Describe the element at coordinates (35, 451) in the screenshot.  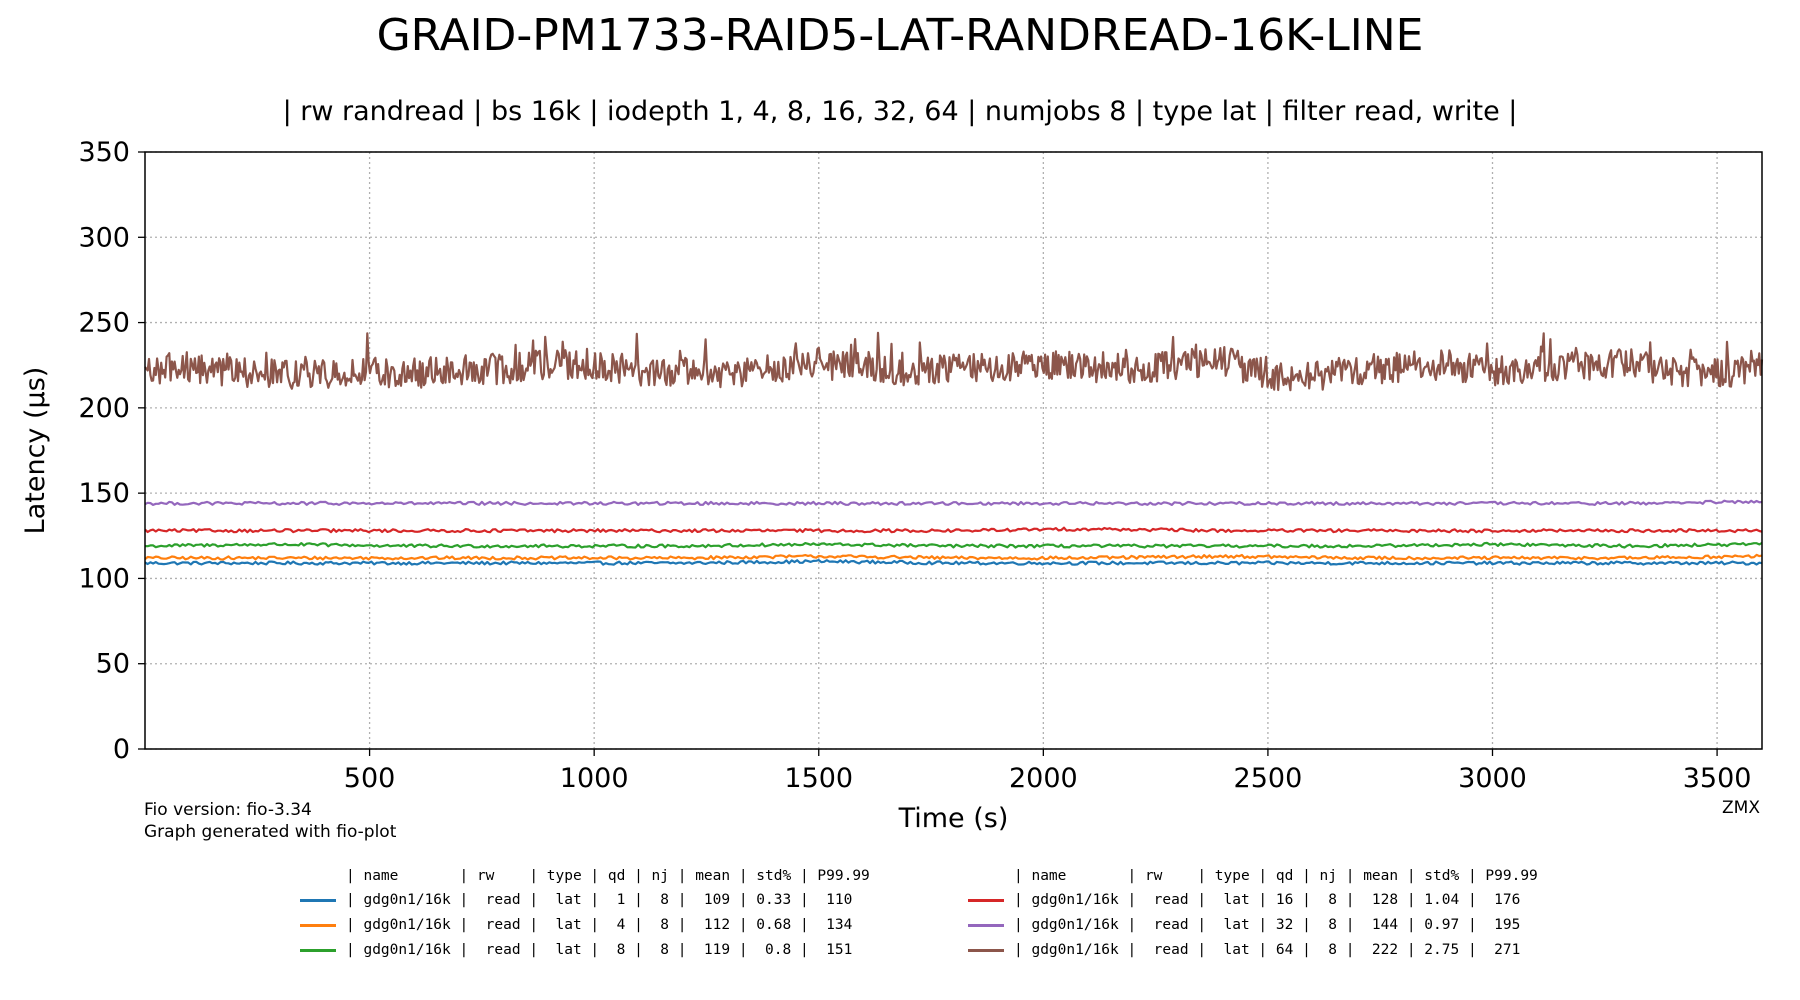
I see `y-axis-label: Latency (µs)` at that location.